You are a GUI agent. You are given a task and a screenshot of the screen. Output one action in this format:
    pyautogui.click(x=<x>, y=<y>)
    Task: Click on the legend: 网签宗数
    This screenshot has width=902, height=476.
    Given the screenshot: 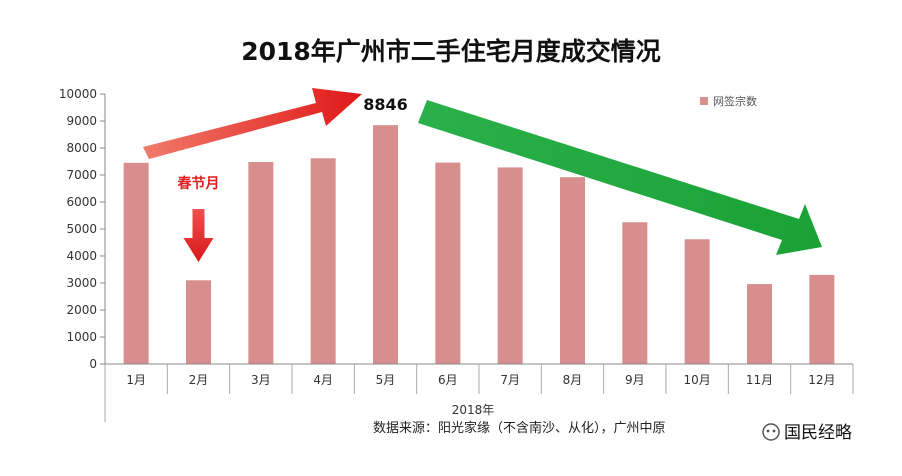 What is the action you would take?
    pyautogui.click(x=728, y=101)
    